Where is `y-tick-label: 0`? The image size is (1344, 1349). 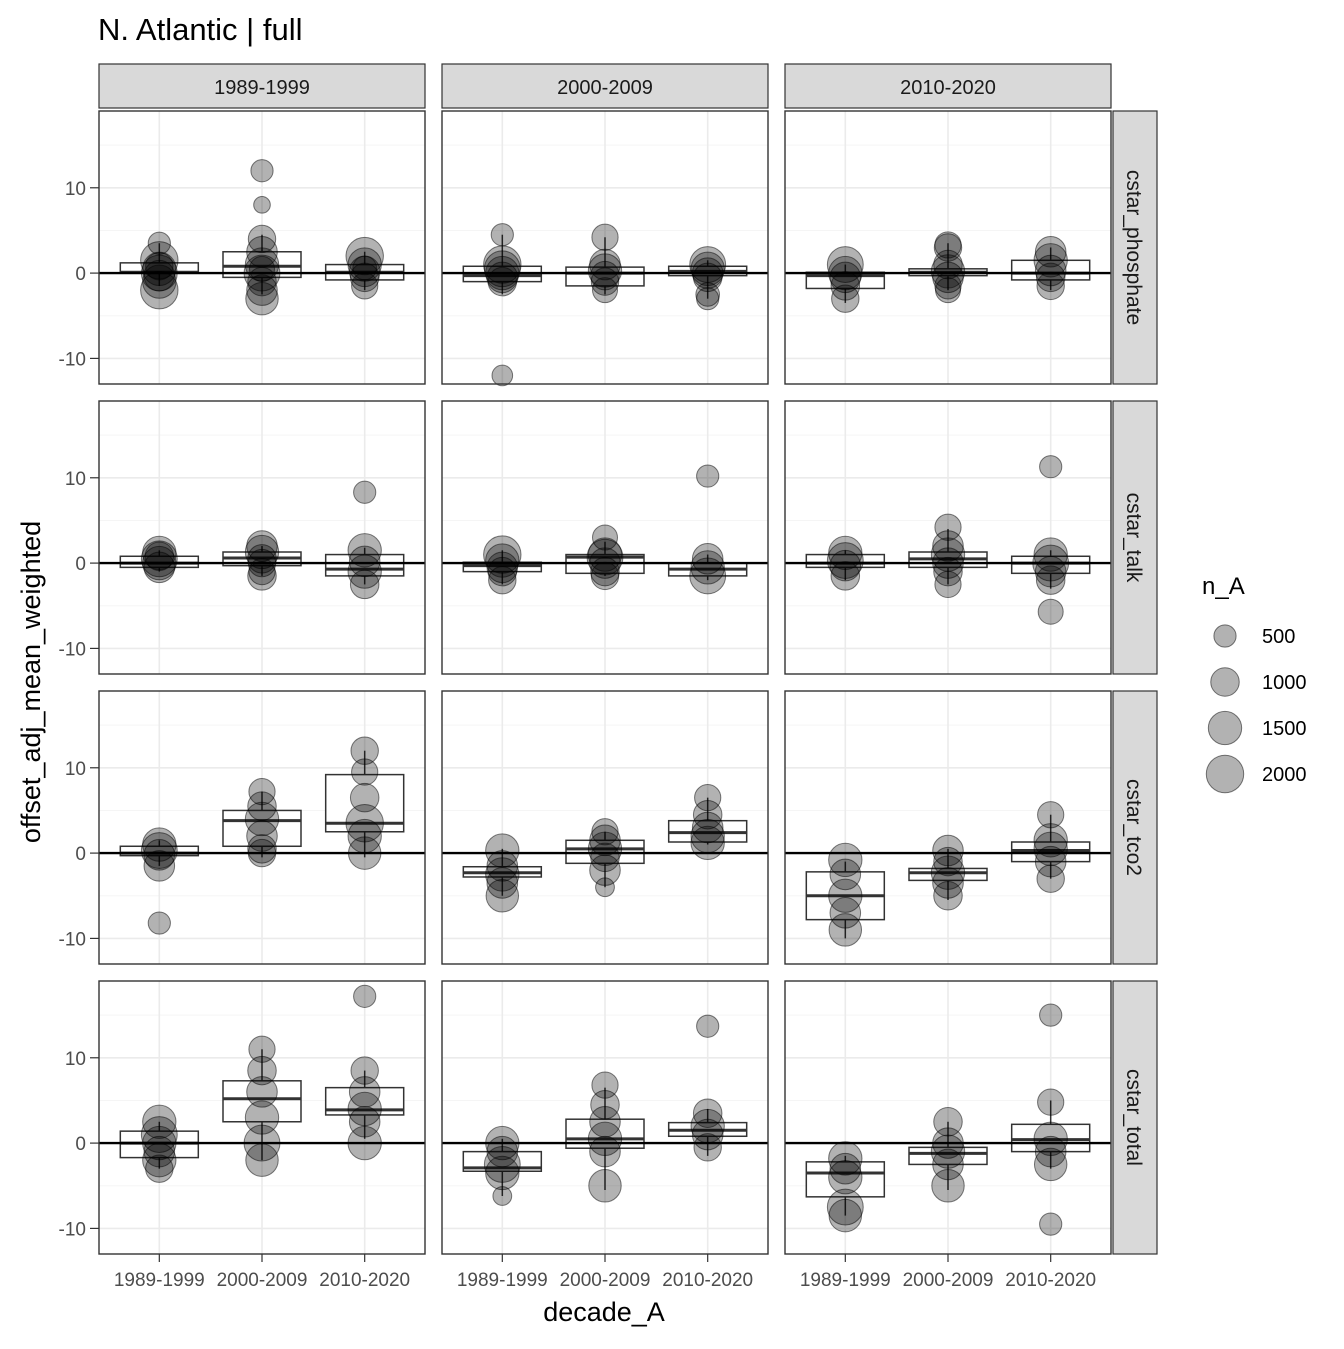 y-tick-label: 0 is located at coordinates (80, 274).